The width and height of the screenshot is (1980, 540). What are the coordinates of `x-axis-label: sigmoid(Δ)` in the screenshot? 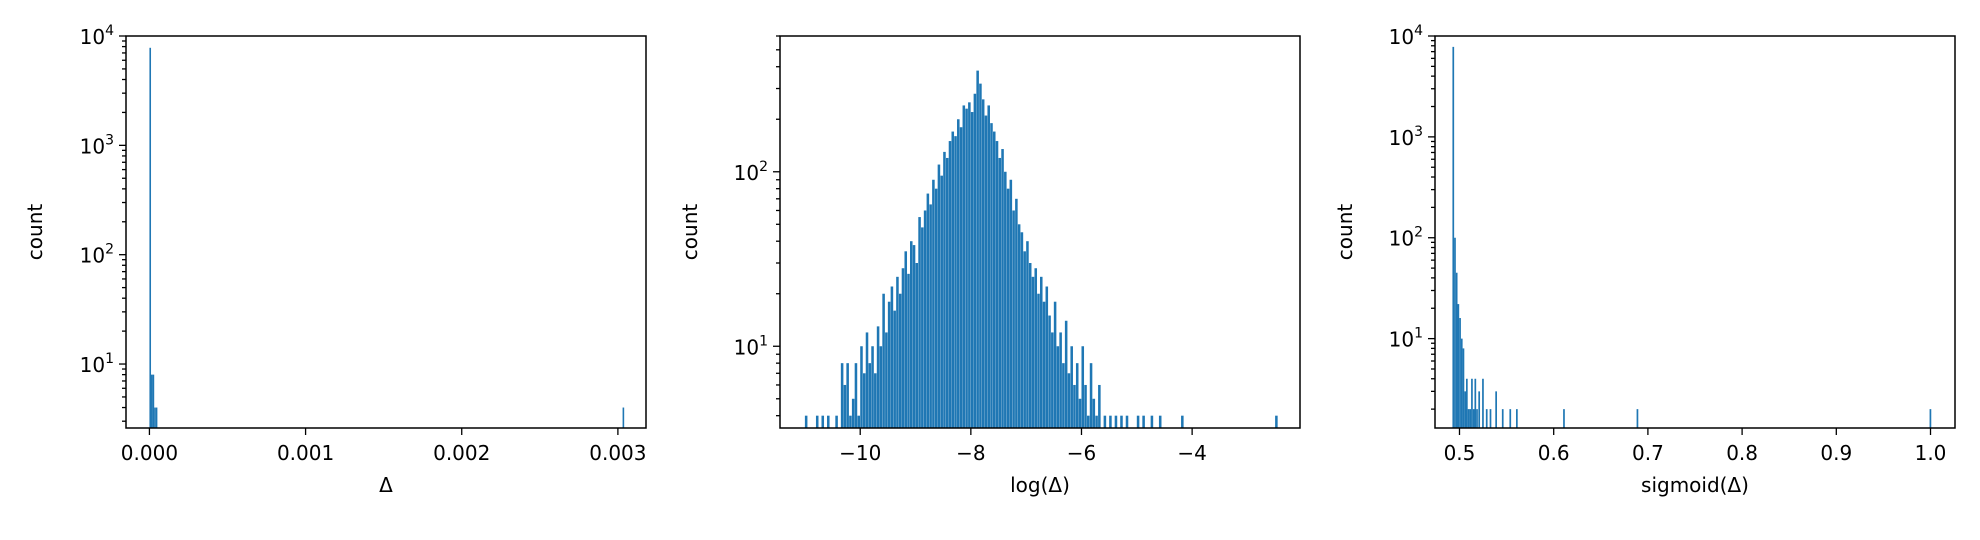 It's located at (1695, 485).